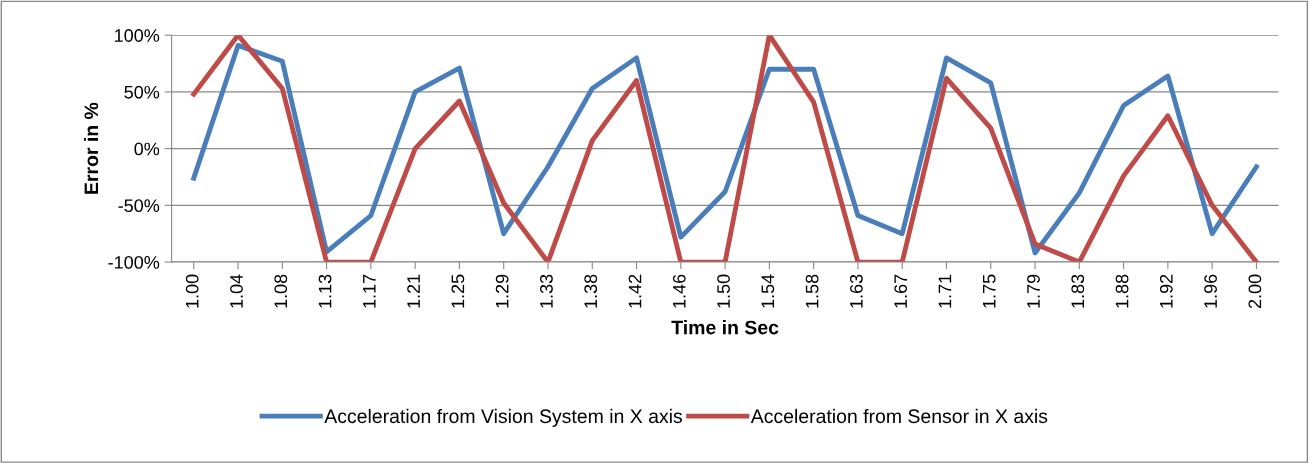  Describe the element at coordinates (413, 291) in the screenshot. I see `x-tick-label: 1.21` at that location.